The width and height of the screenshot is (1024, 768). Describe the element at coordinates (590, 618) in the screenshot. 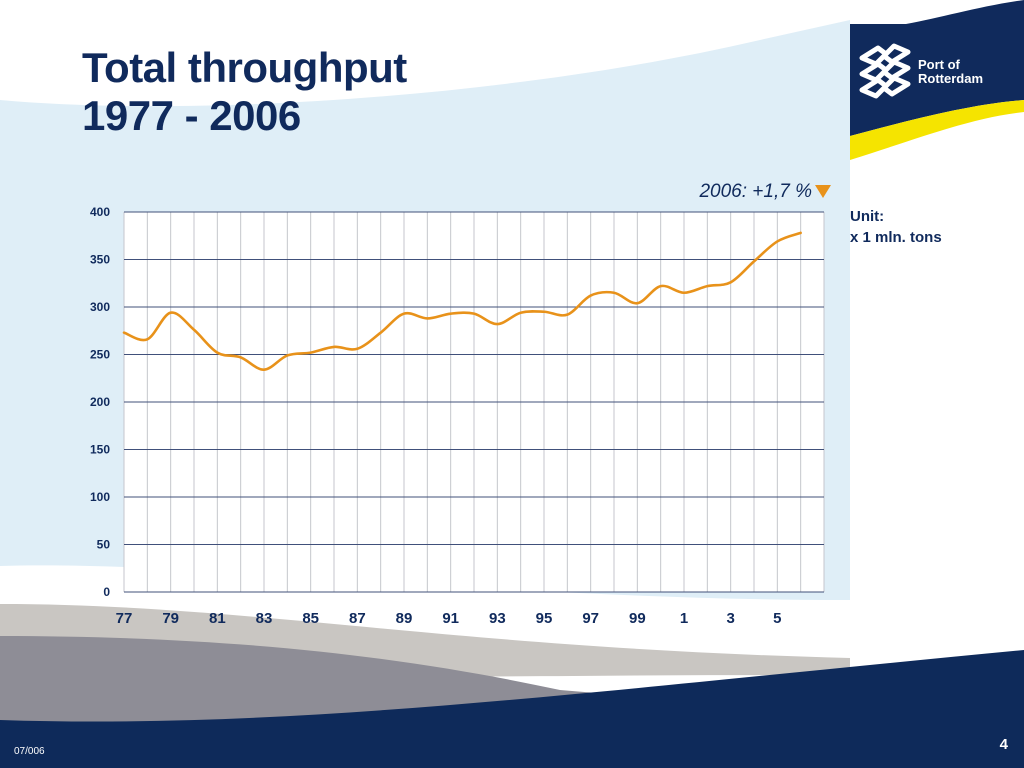

I see `x-tick-label: 97` at that location.